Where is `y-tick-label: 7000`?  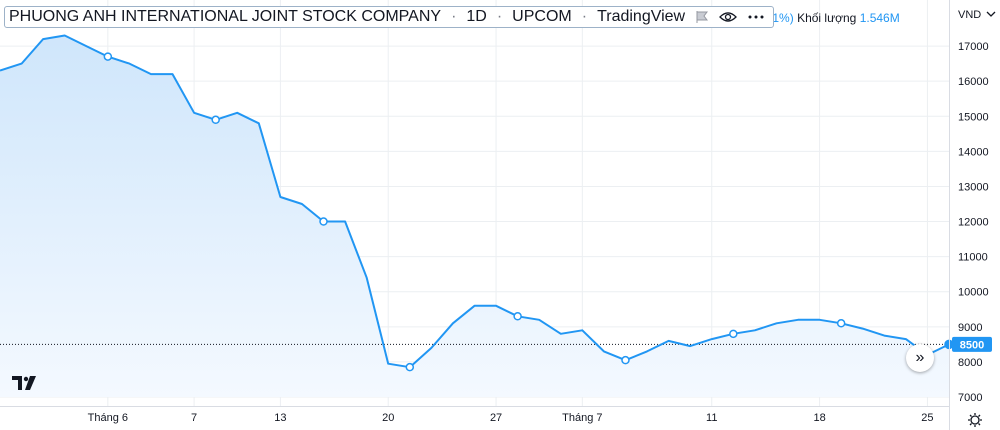 y-tick-label: 7000 is located at coordinates (970, 398).